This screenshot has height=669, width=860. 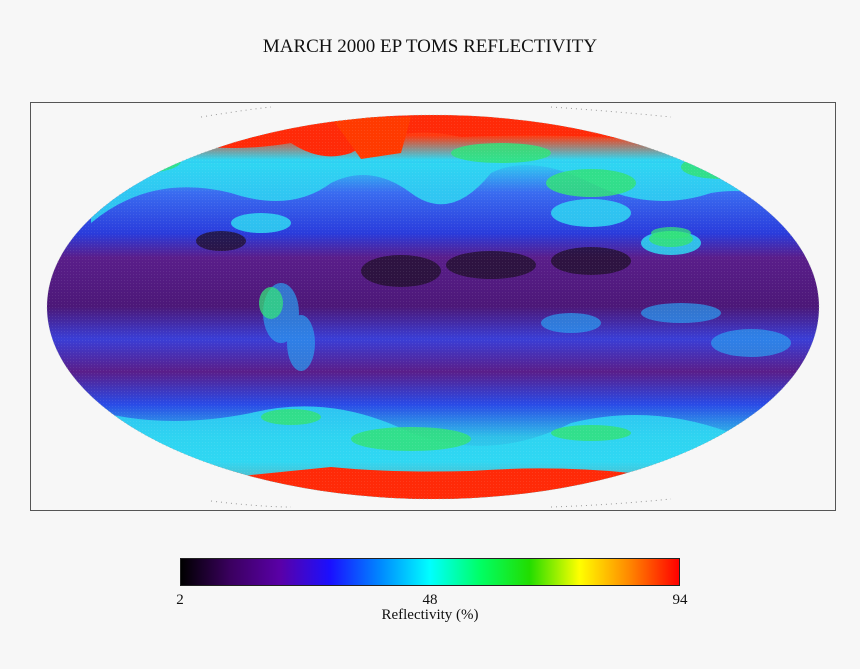 What do you see at coordinates (180, 600) in the screenshot?
I see `colorbar-min-label: 2` at bounding box center [180, 600].